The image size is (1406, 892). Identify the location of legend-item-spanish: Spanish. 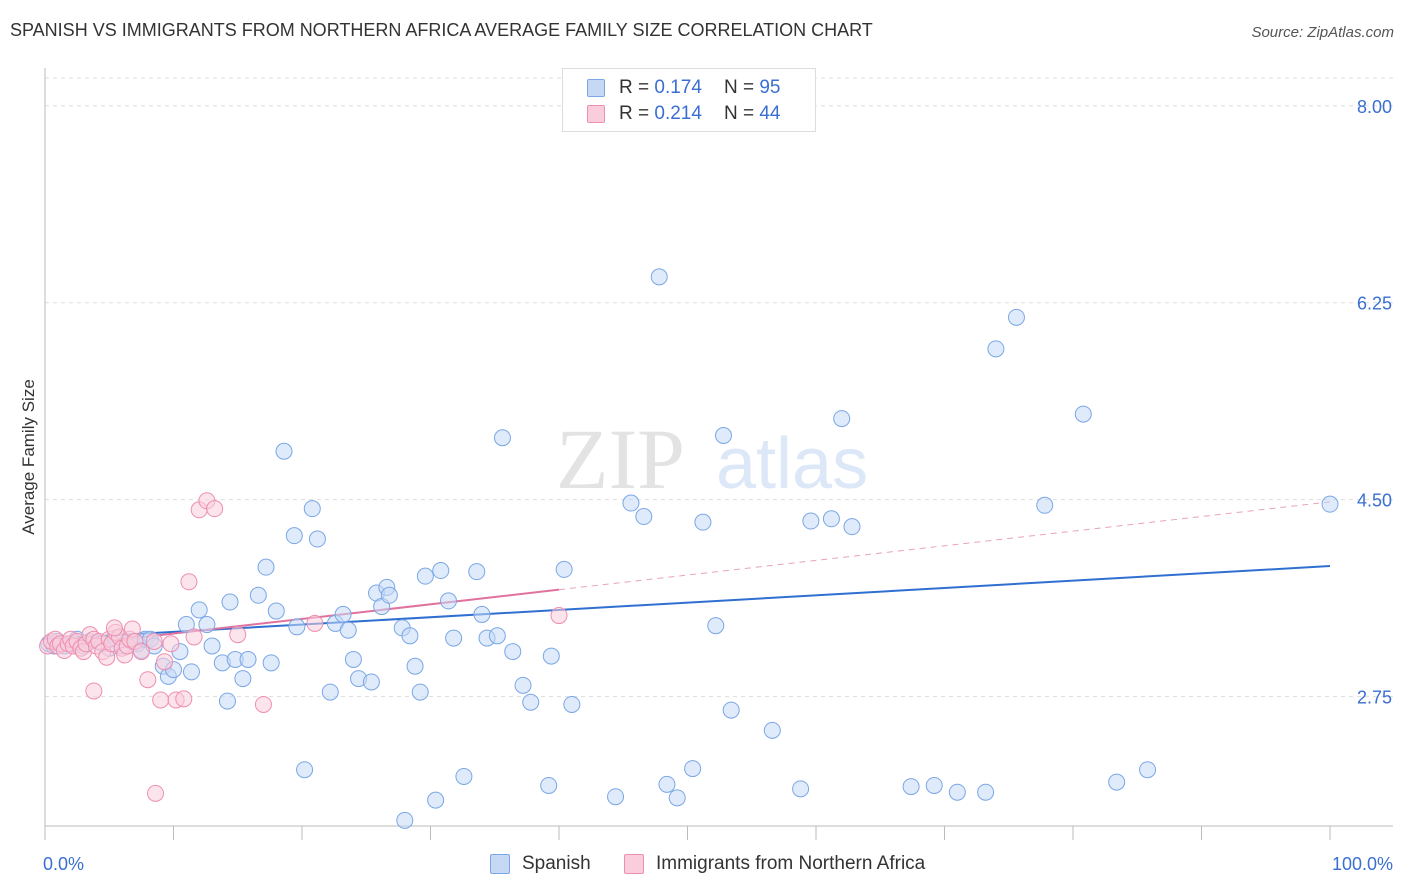
(540, 864).